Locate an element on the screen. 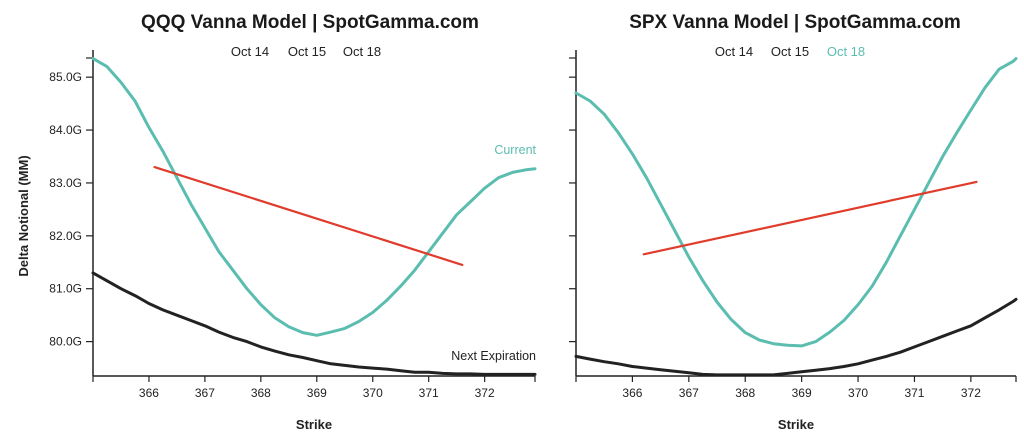 The width and height of the screenshot is (1024, 435). y-tick-label: 83.0G is located at coordinates (65, 183).